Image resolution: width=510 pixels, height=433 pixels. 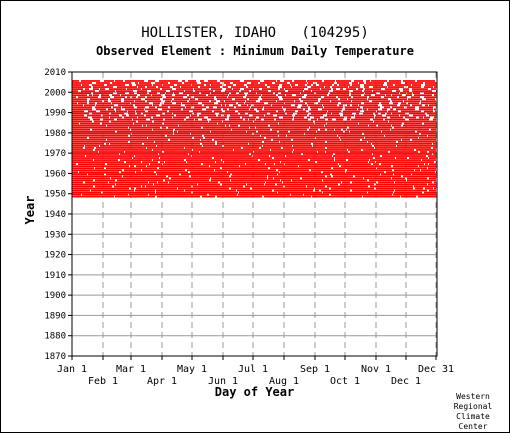 What do you see at coordinates (72, 369) in the screenshot?
I see `x-tick-label: Jan 1` at bounding box center [72, 369].